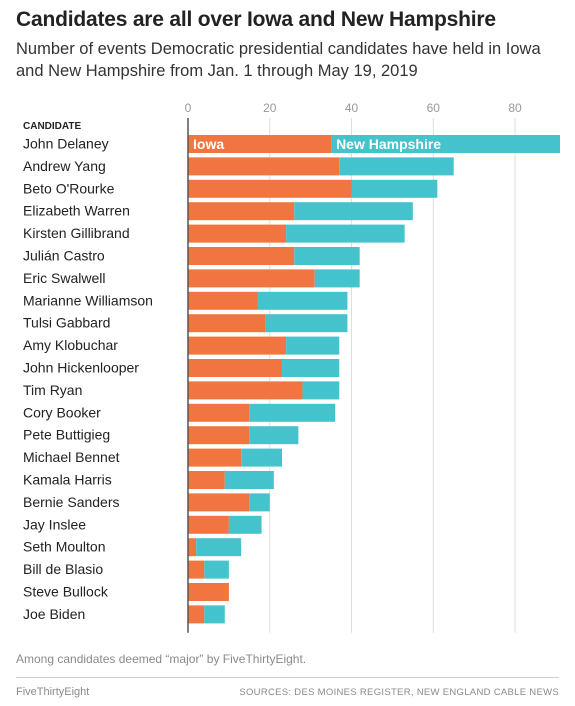 This screenshot has width=575, height=706. Describe the element at coordinates (71, 502) in the screenshot. I see `category-label: Bernie Sanders` at that location.